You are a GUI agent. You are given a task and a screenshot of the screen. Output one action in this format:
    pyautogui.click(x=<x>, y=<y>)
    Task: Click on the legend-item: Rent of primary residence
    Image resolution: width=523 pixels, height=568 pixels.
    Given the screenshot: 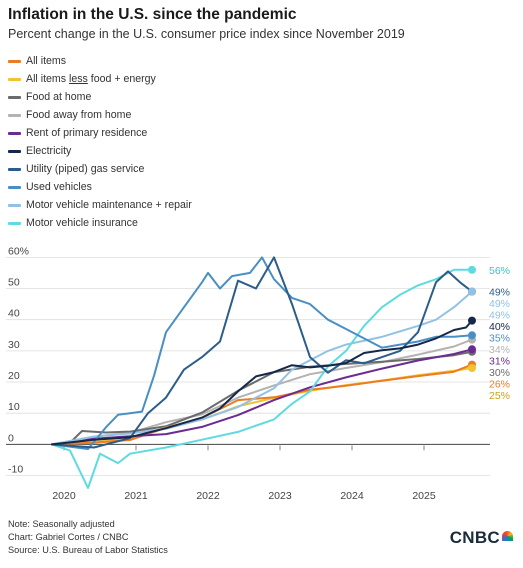 What is the action you would take?
    pyautogui.click(x=100, y=133)
    